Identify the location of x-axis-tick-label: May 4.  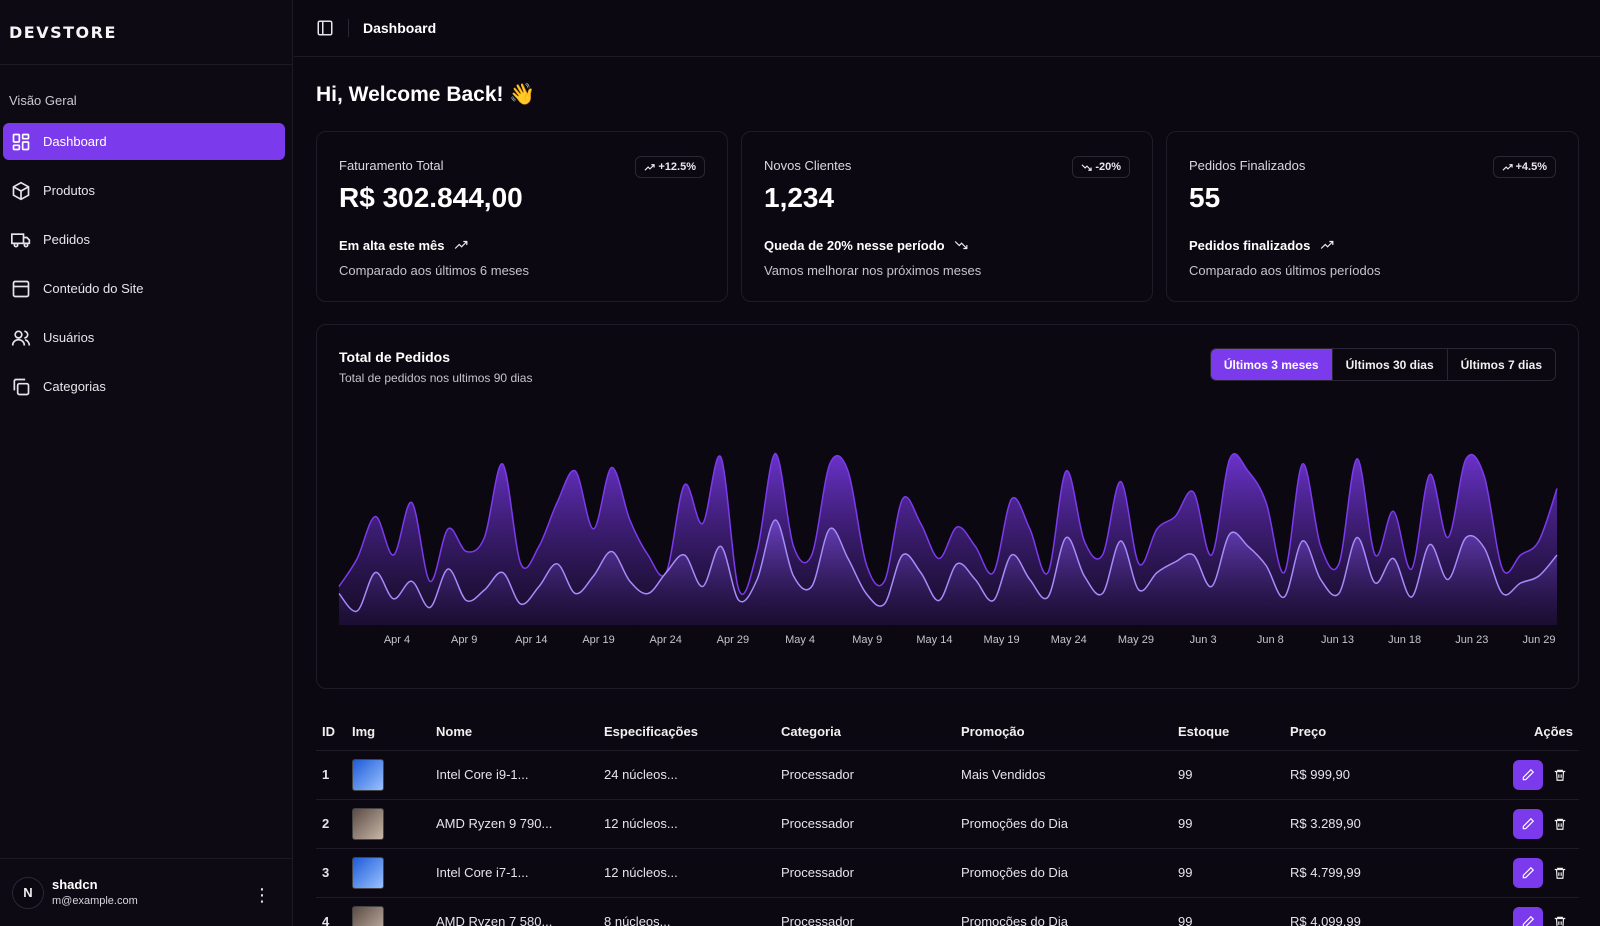
(800, 640).